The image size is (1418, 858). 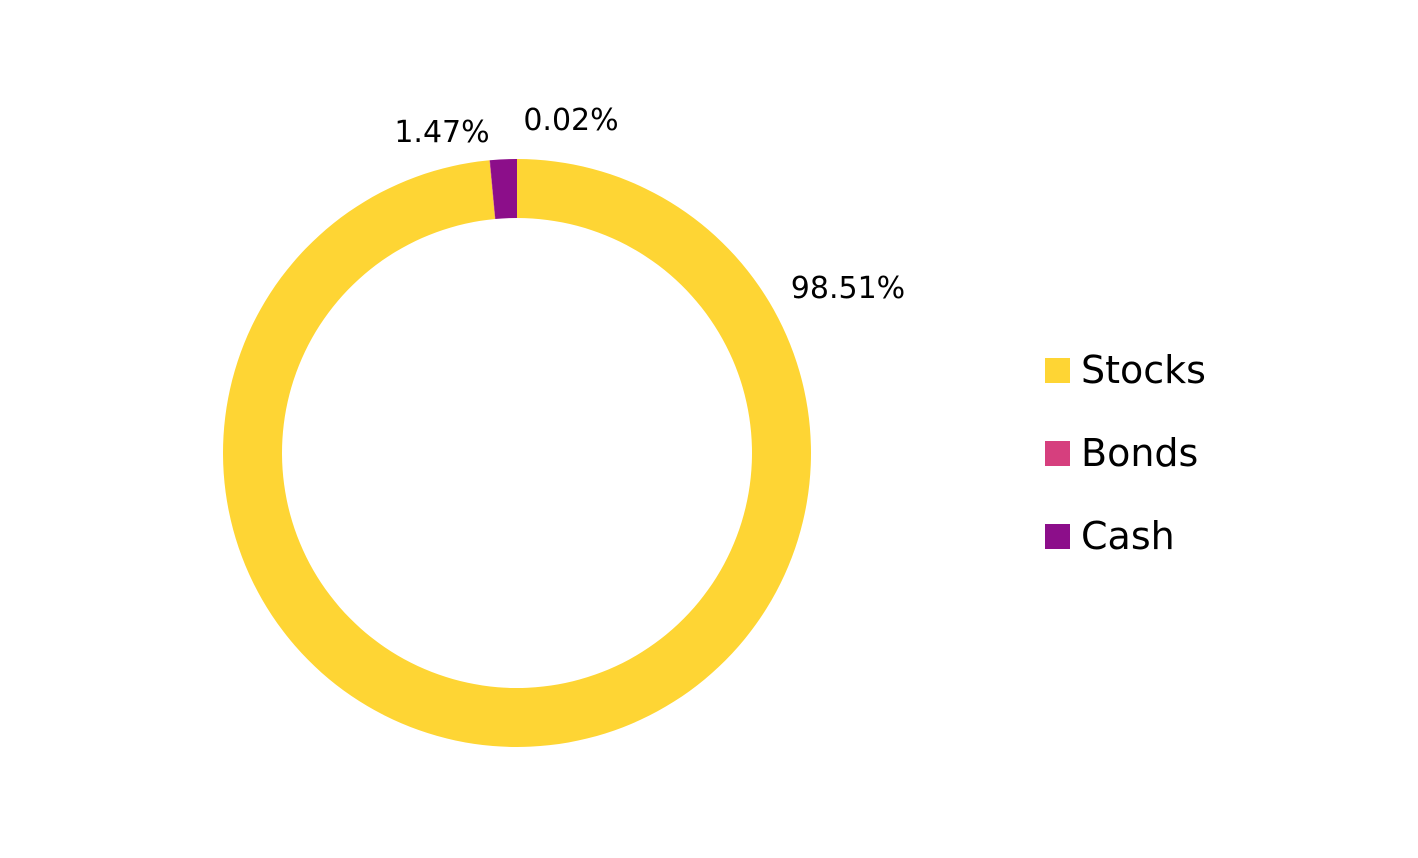 I want to click on legend-swatch-bonds, so click(x=1057, y=453).